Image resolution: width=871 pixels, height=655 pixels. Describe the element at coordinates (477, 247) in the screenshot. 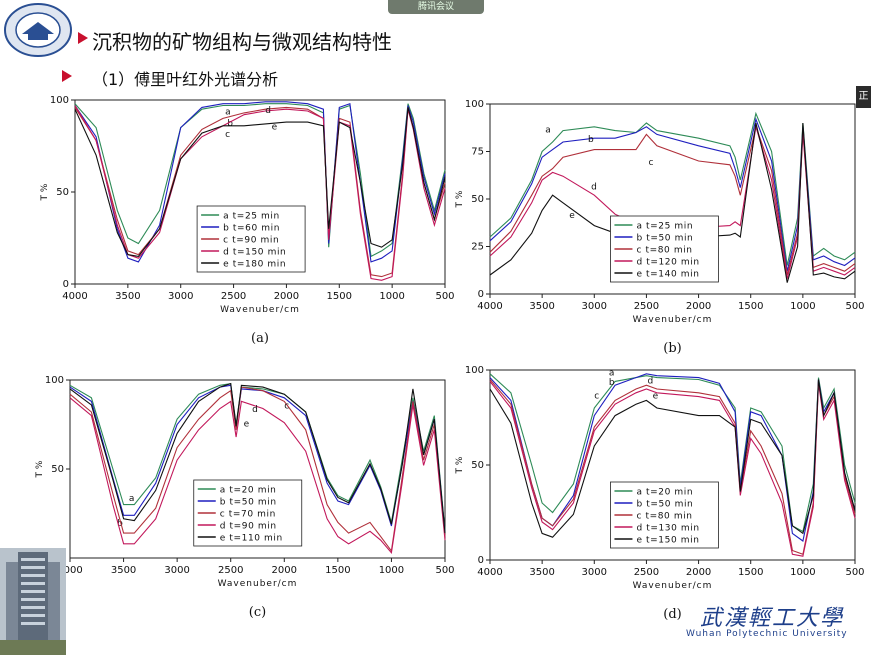

I see `y-tick-label: 25` at that location.